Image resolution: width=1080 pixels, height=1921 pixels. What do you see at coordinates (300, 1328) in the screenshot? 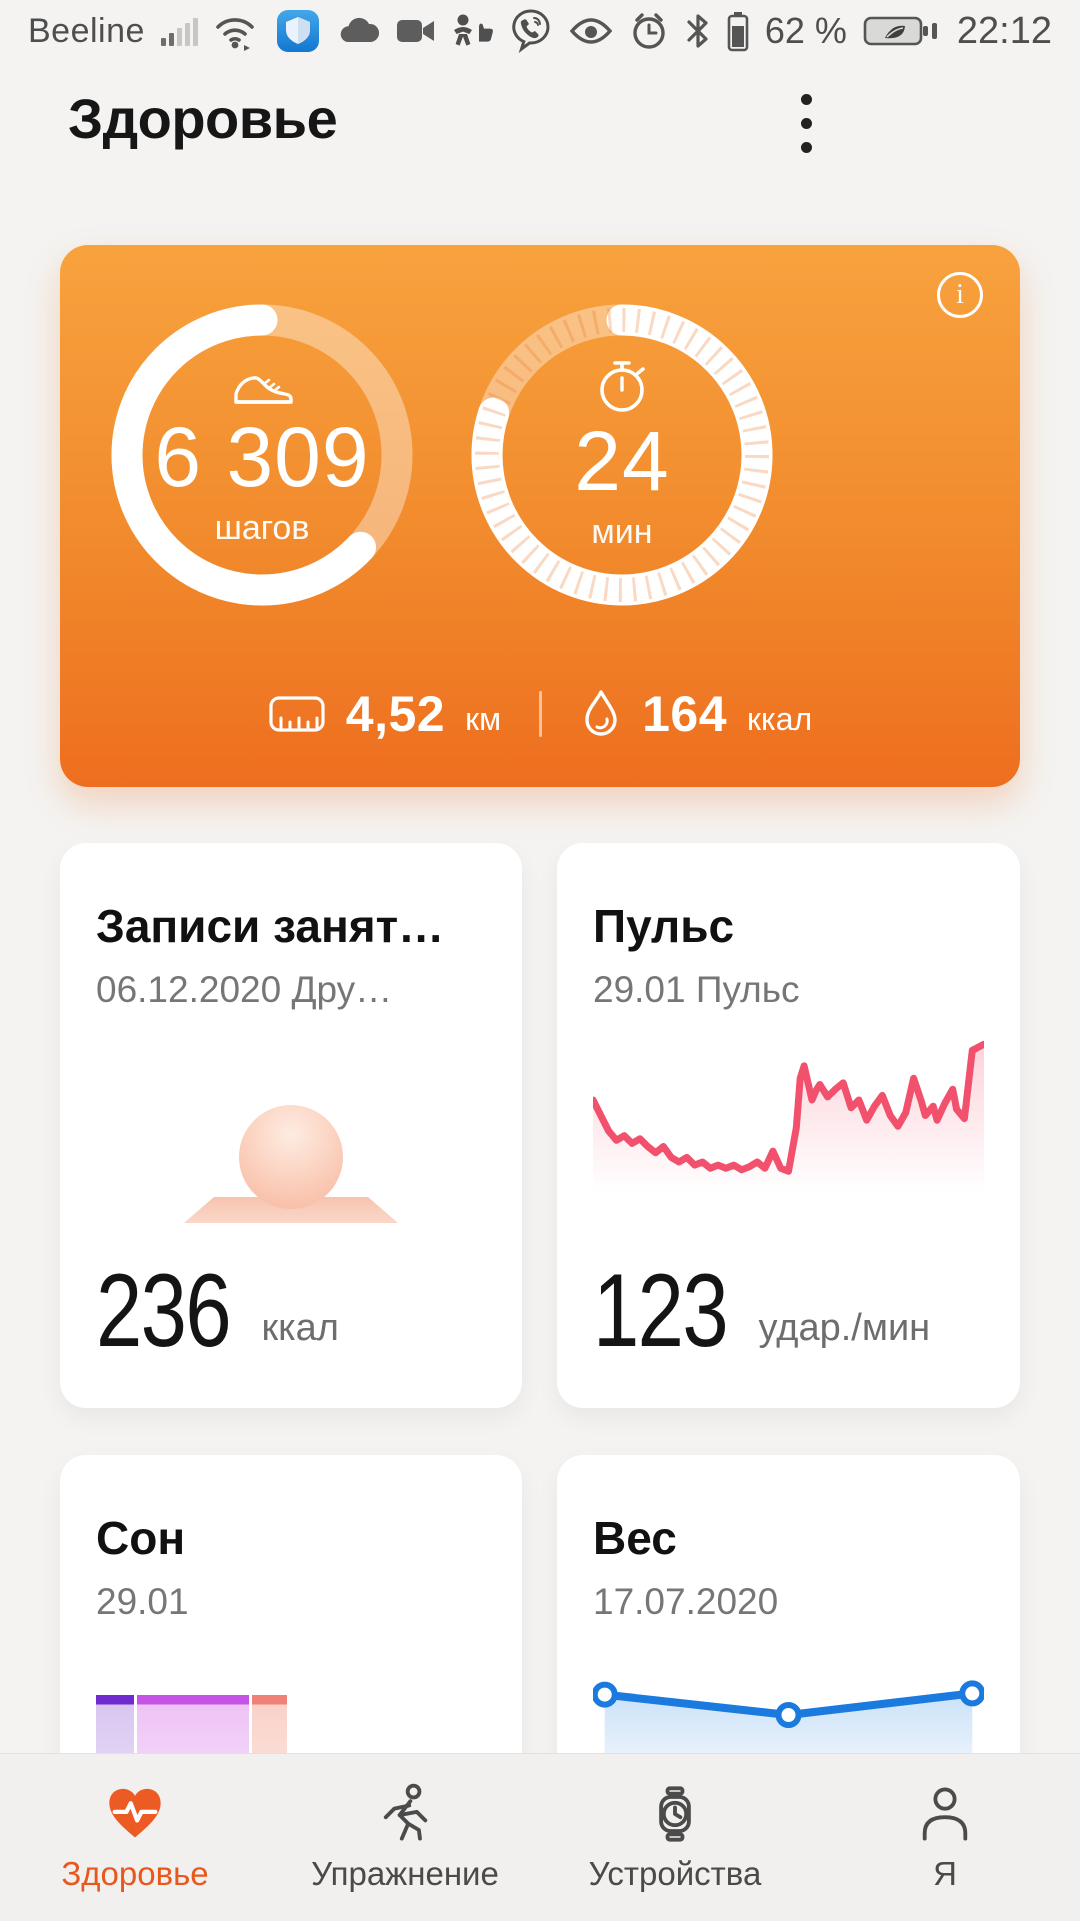
I see `workout-calories-unit: ккал` at bounding box center [300, 1328].